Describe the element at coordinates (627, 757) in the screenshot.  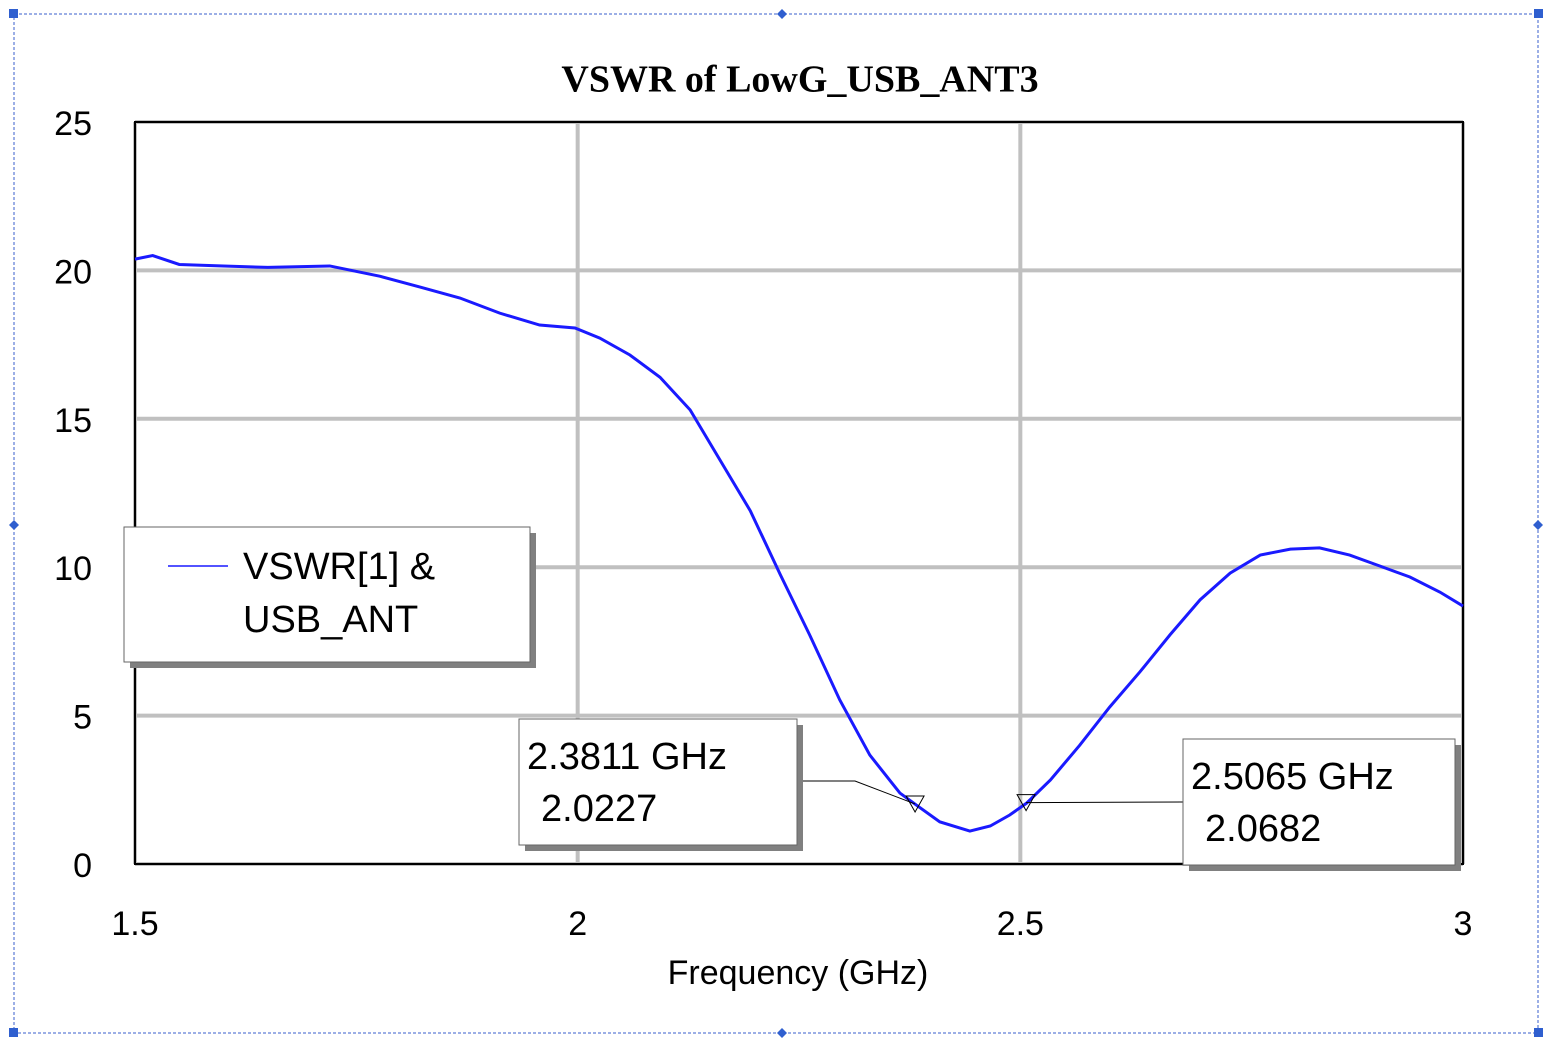
I see `annotation-frequency: 2.3811 GHz` at that location.